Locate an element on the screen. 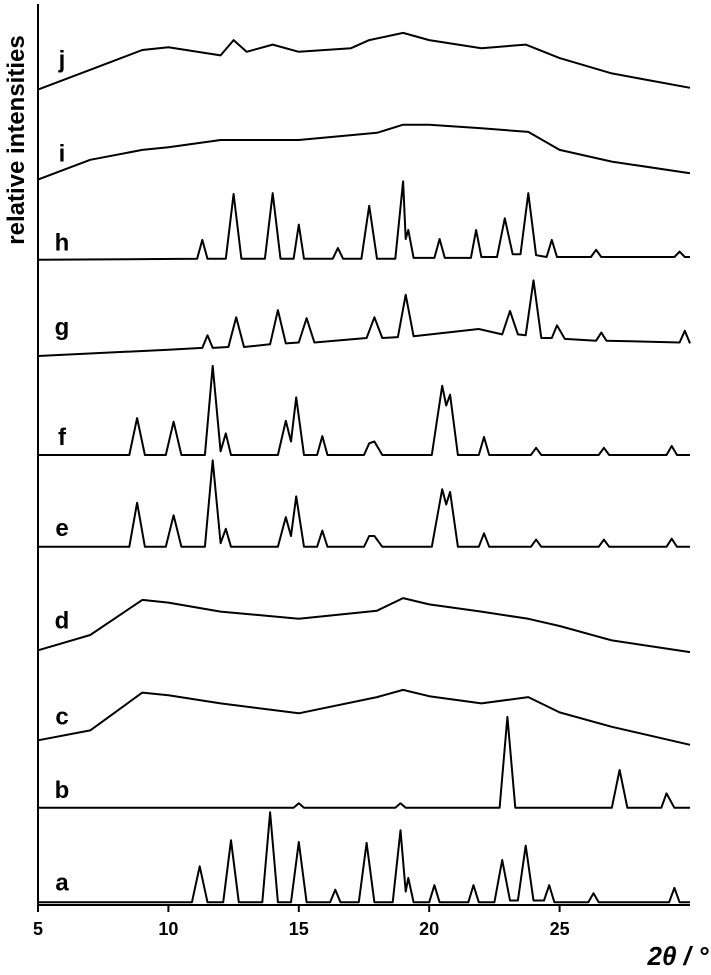  trace-label: b is located at coordinates (62, 790).